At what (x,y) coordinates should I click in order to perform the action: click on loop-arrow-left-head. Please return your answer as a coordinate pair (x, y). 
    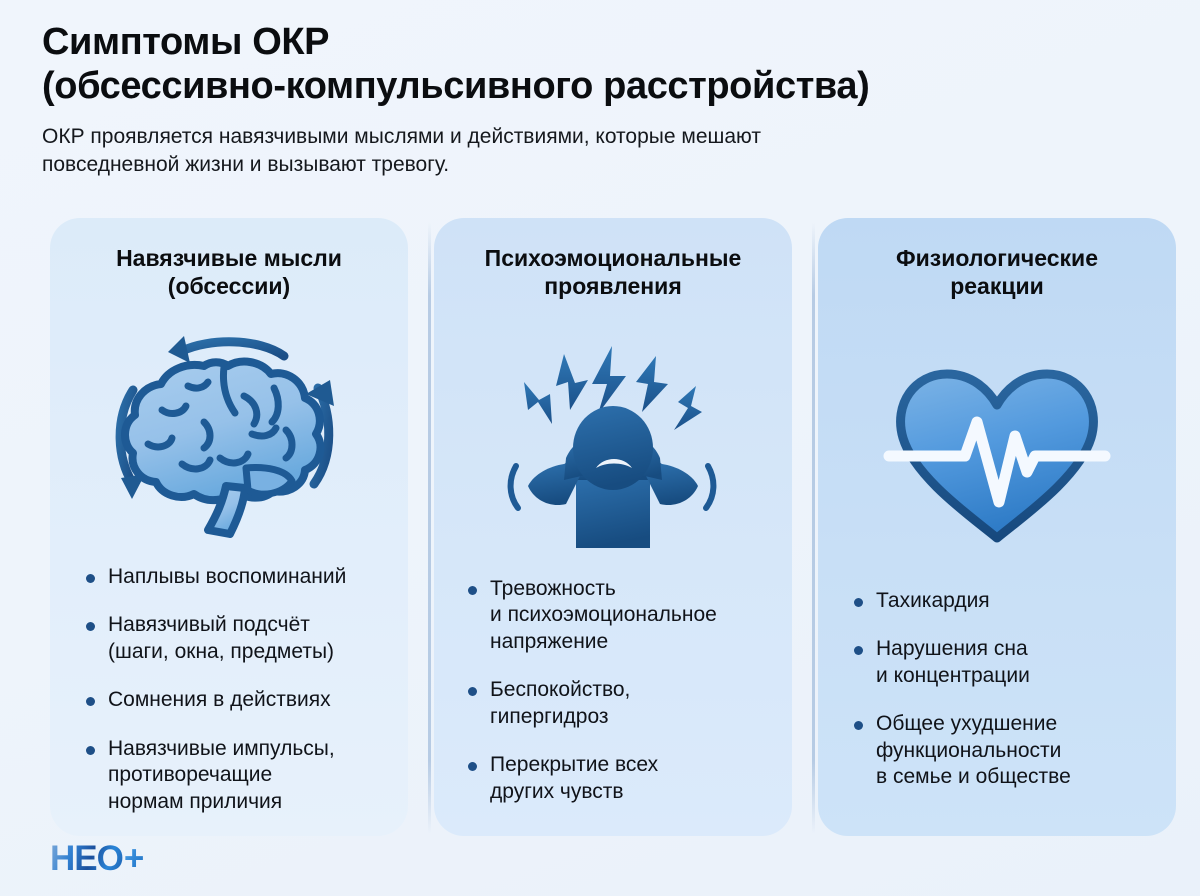
    Looking at the image, I should click on (133, 486).